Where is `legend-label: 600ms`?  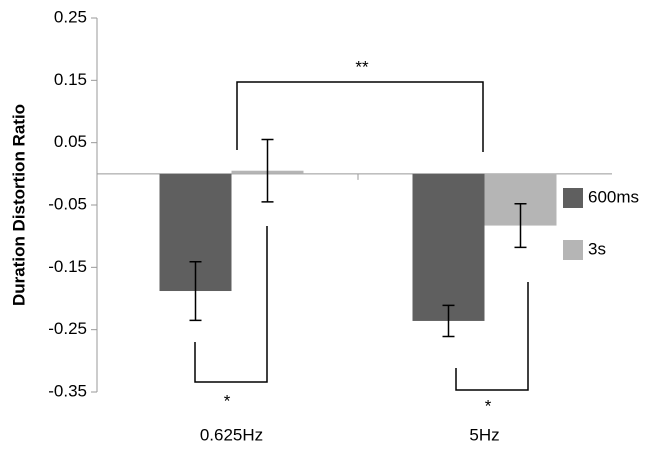 legend-label: 600ms is located at coordinates (613, 196).